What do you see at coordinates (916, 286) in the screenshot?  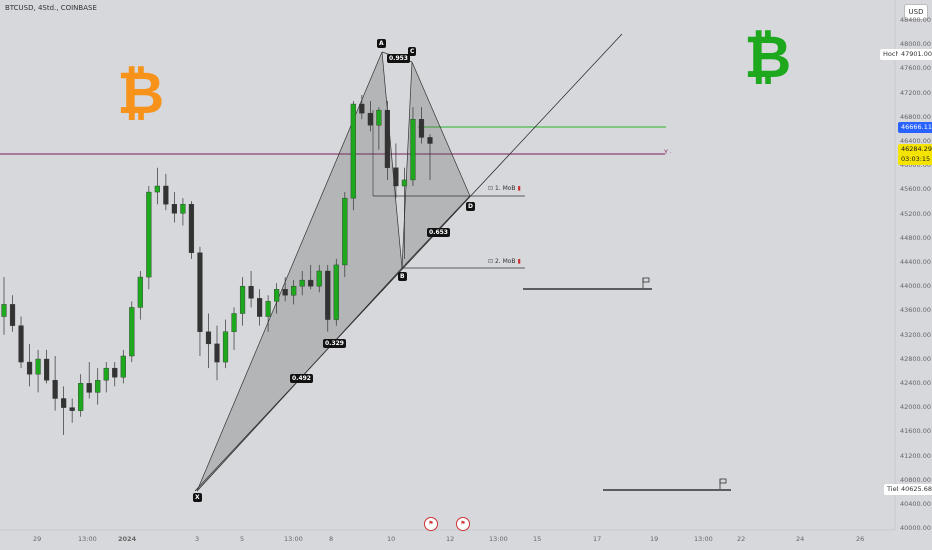 I see `price-tick-label: 44000.00` at bounding box center [916, 286].